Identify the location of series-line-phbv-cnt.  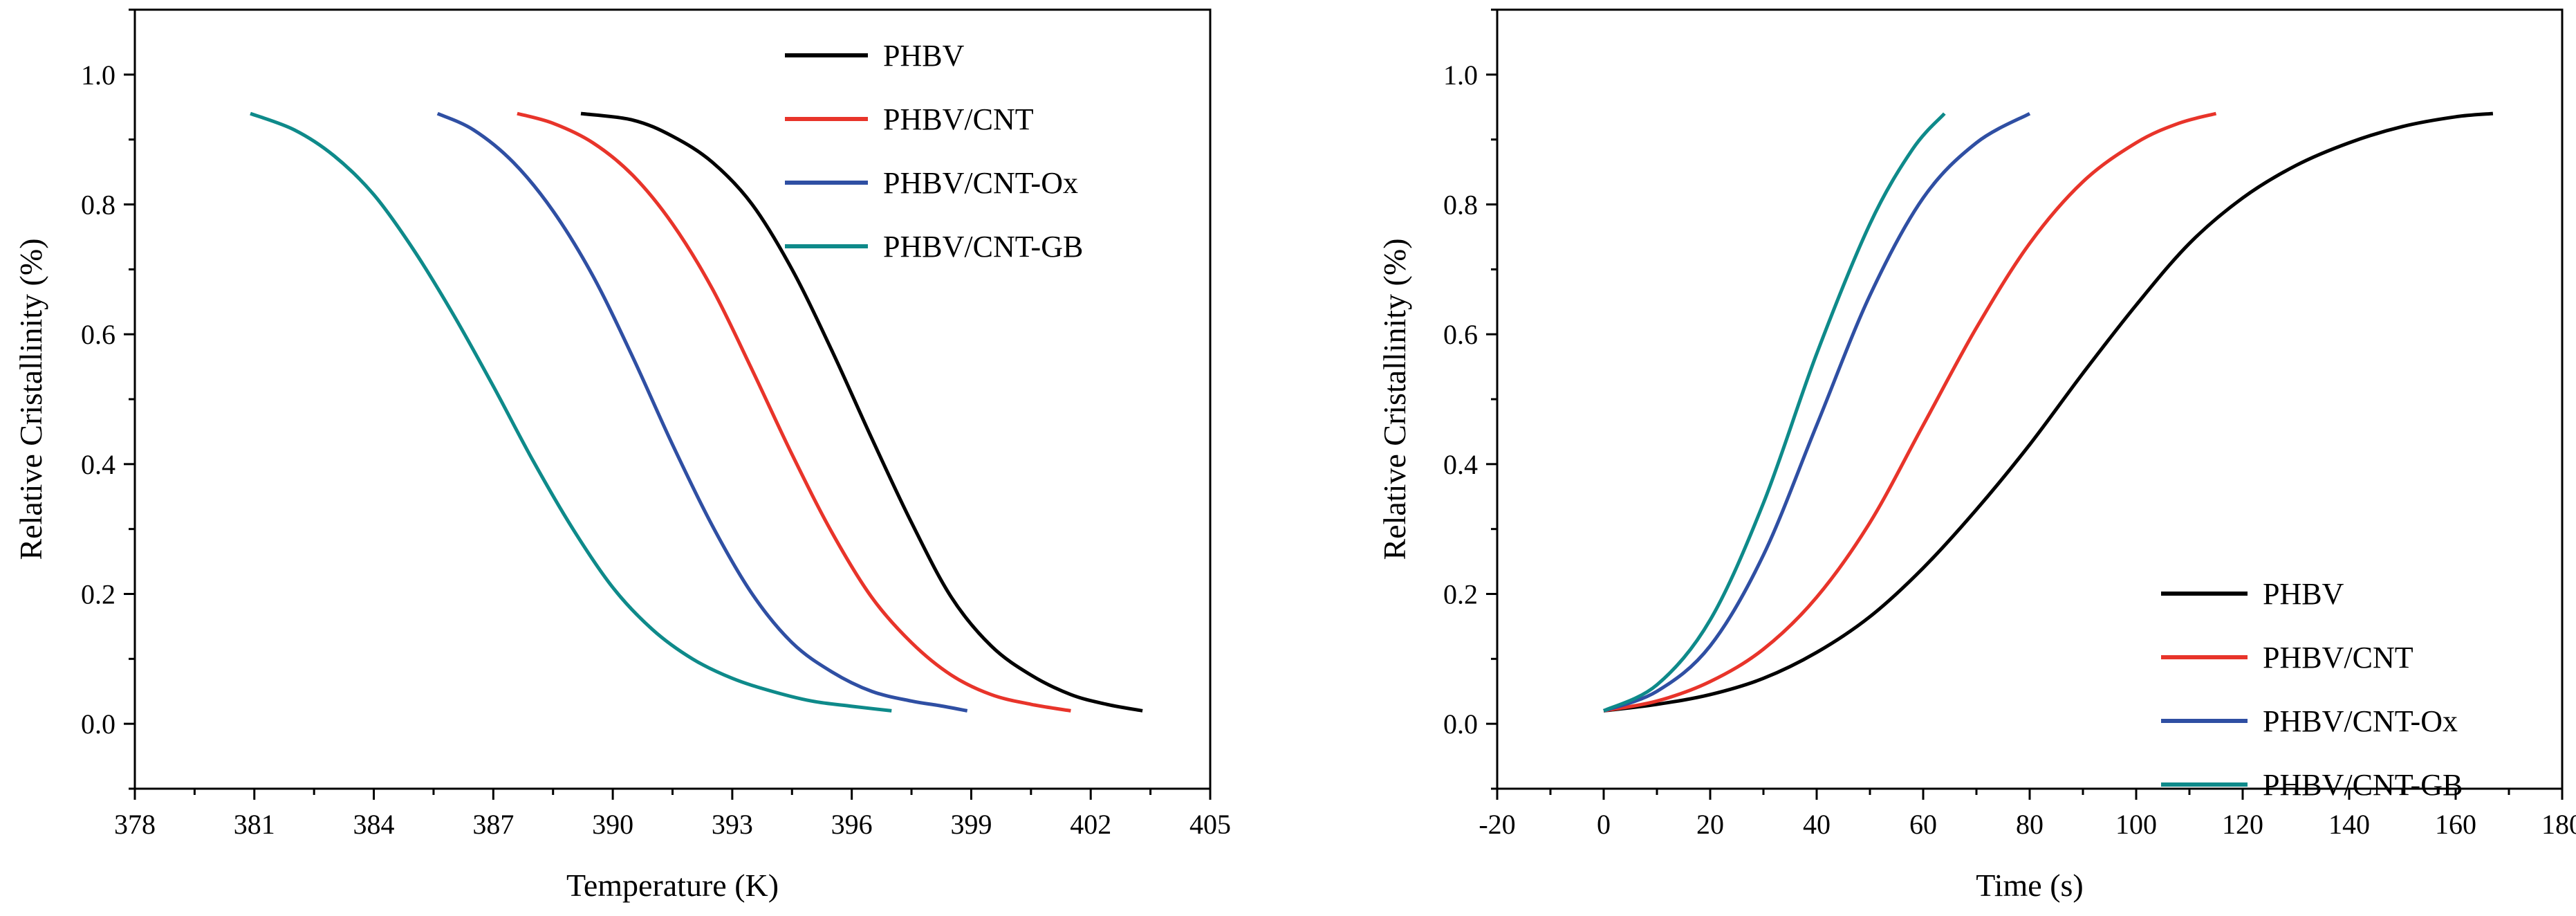
(794, 412).